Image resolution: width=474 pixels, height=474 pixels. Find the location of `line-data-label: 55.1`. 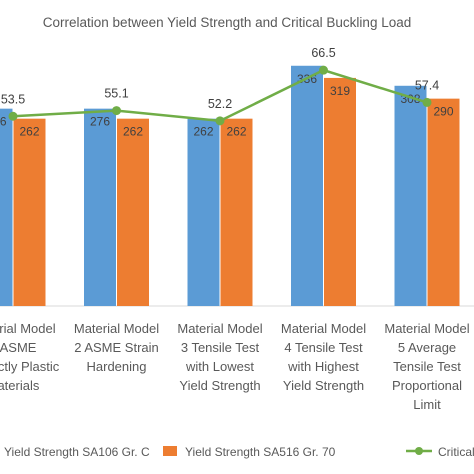

line-data-label: 55.1 is located at coordinates (116, 94).